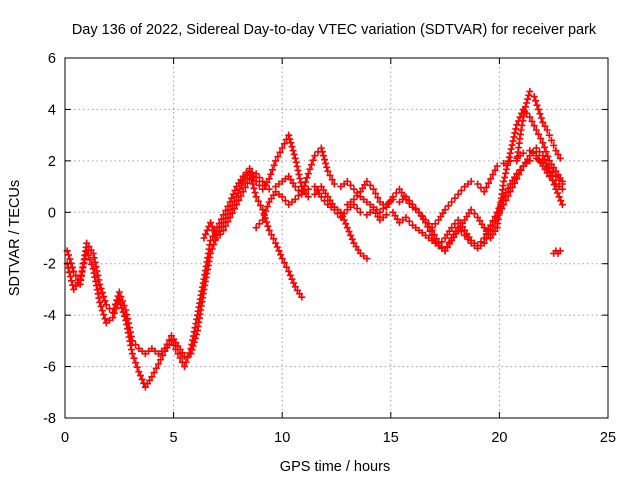 Image resolution: width=640 pixels, height=480 pixels. What do you see at coordinates (49, 368) in the screenshot?
I see `y-tick-label: -6` at bounding box center [49, 368].